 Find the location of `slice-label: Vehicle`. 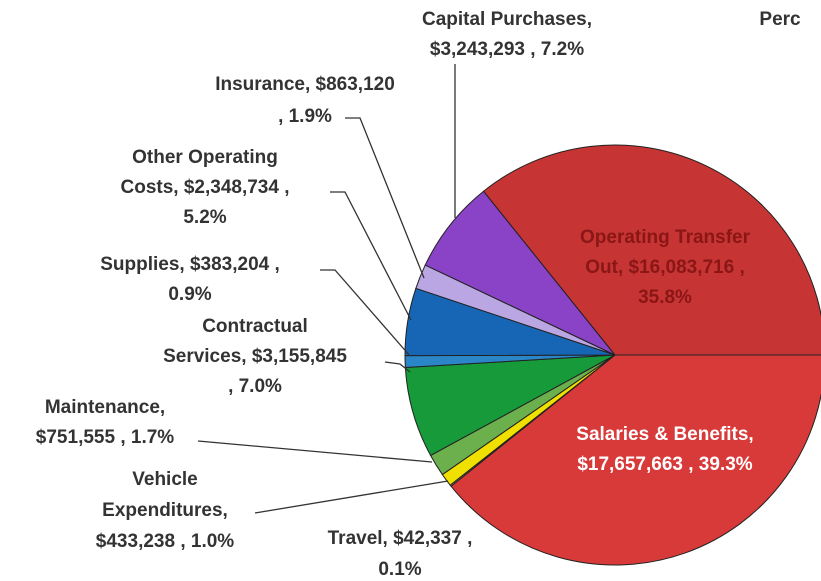

slice-label: Vehicle is located at coordinates (165, 479).